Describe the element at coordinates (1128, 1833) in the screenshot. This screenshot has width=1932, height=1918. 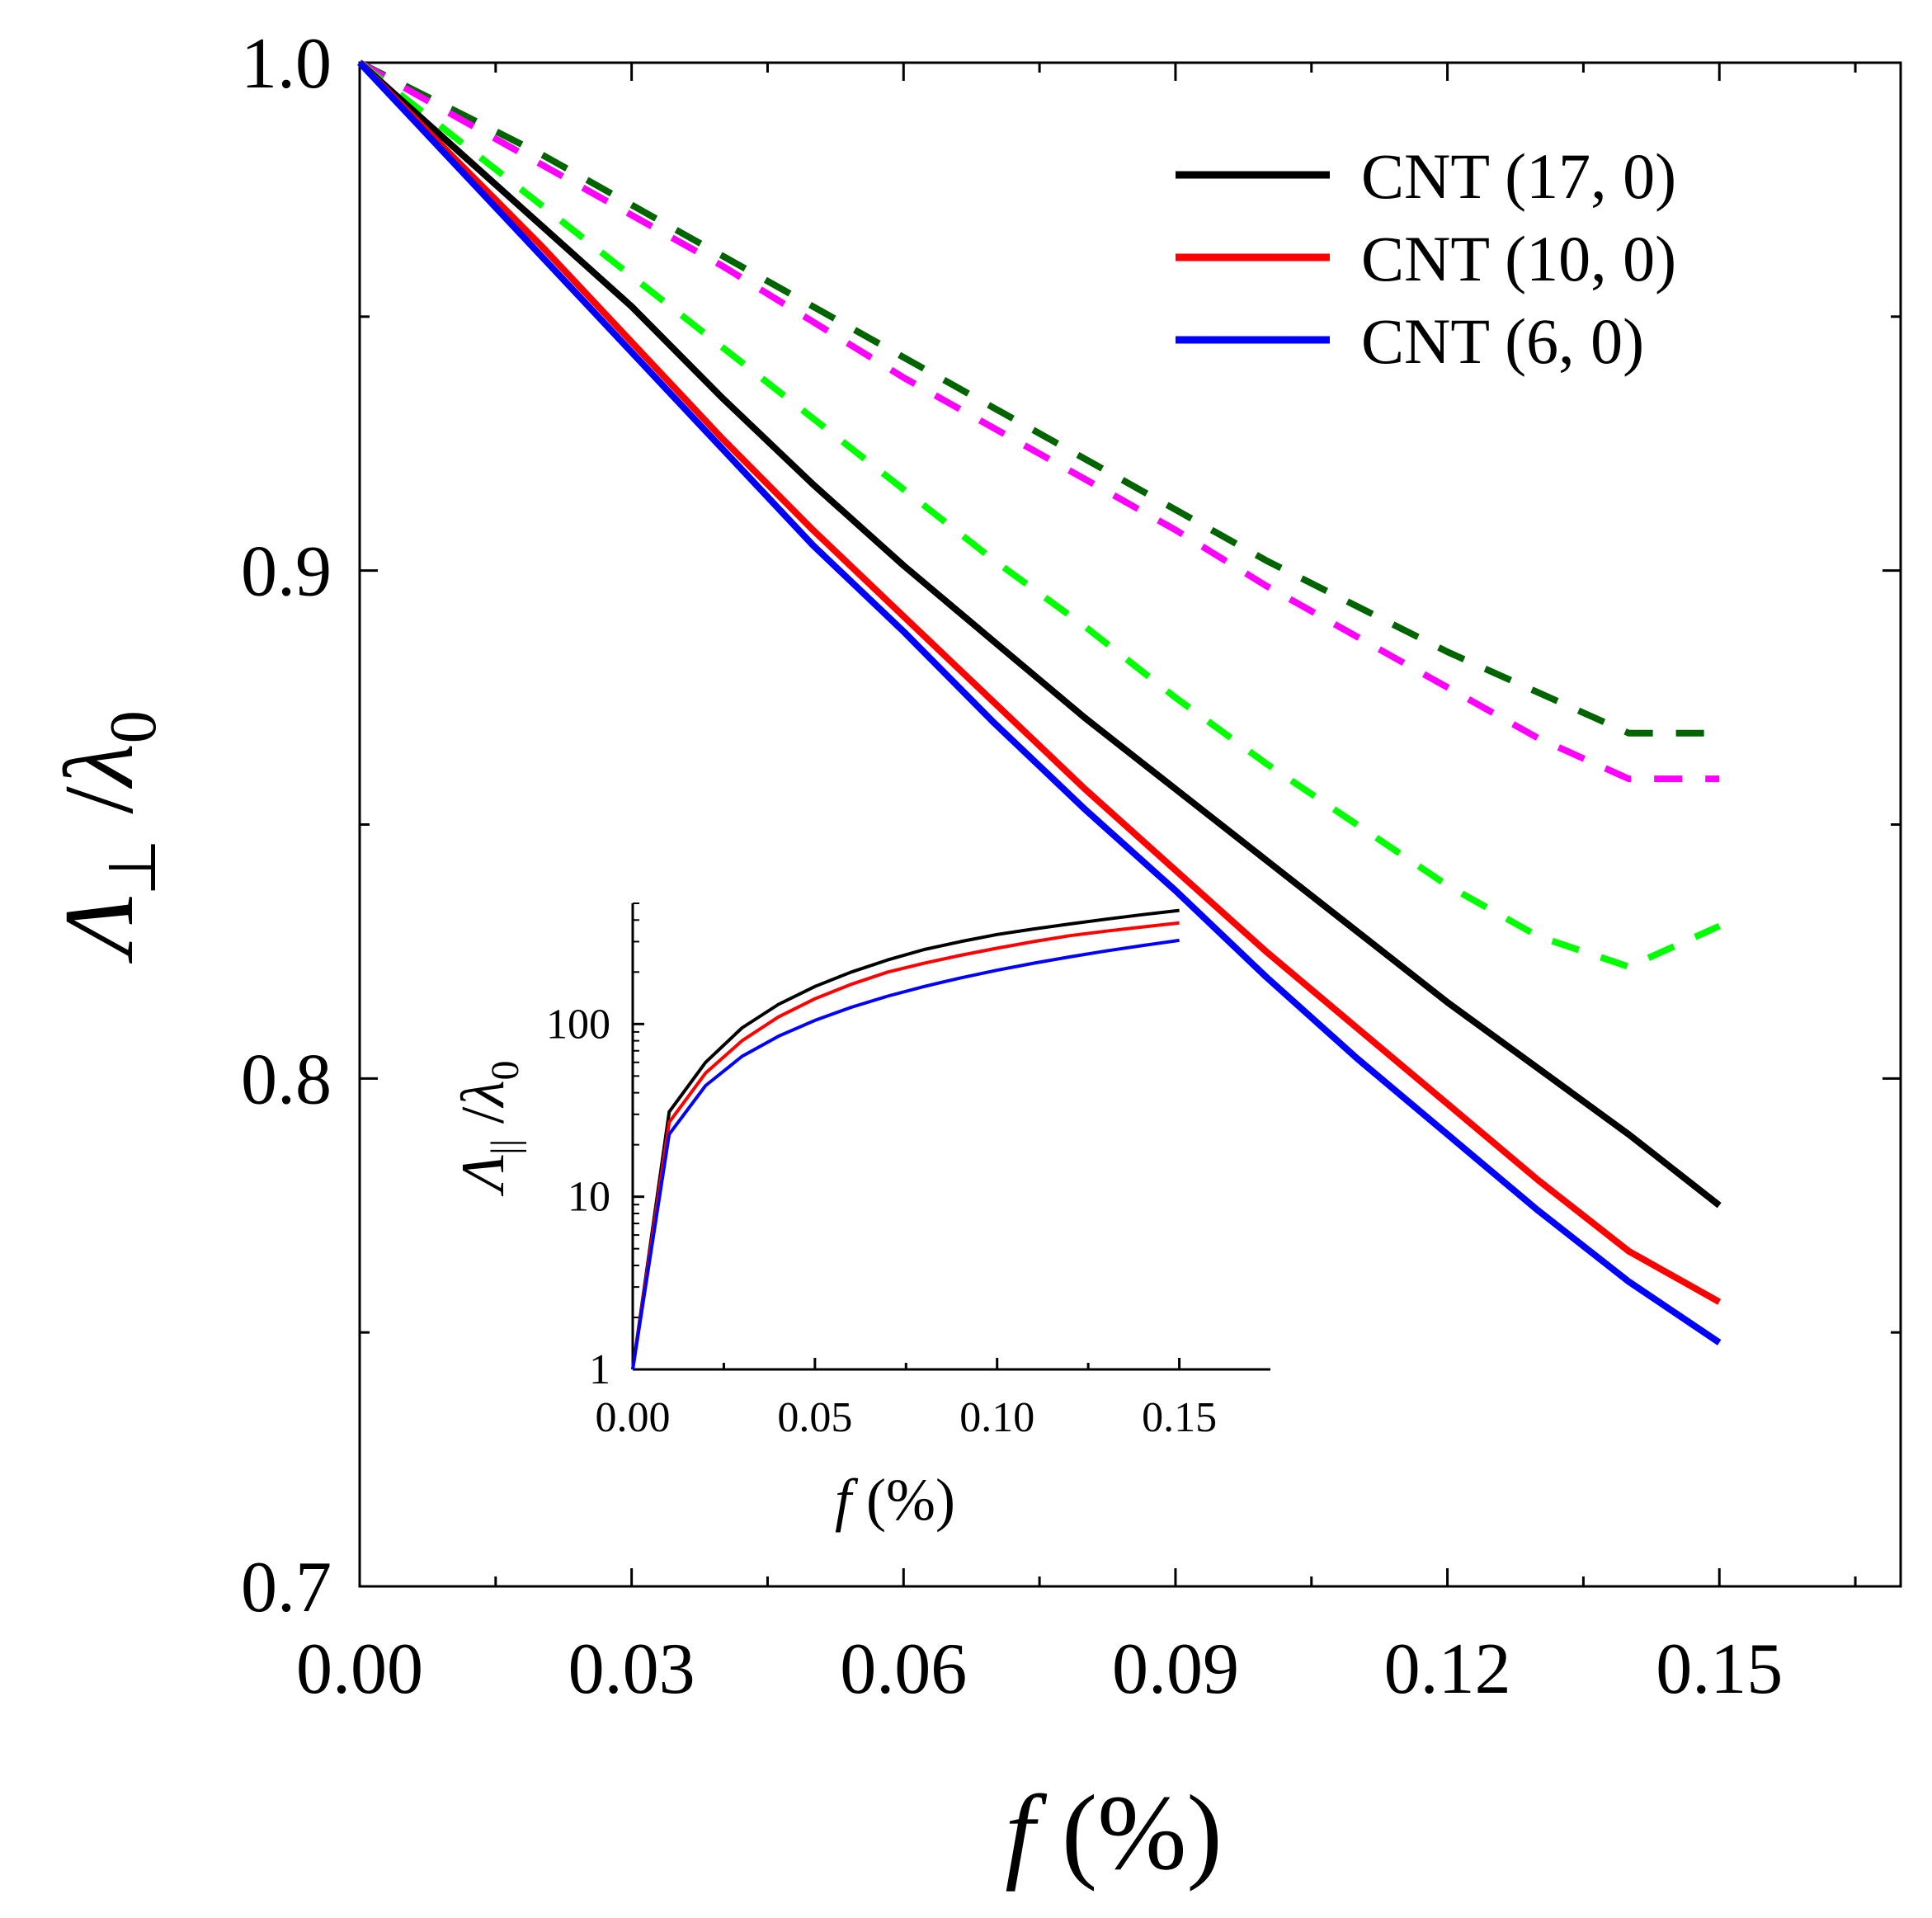
I see `x-axis-unit: (%)` at that location.